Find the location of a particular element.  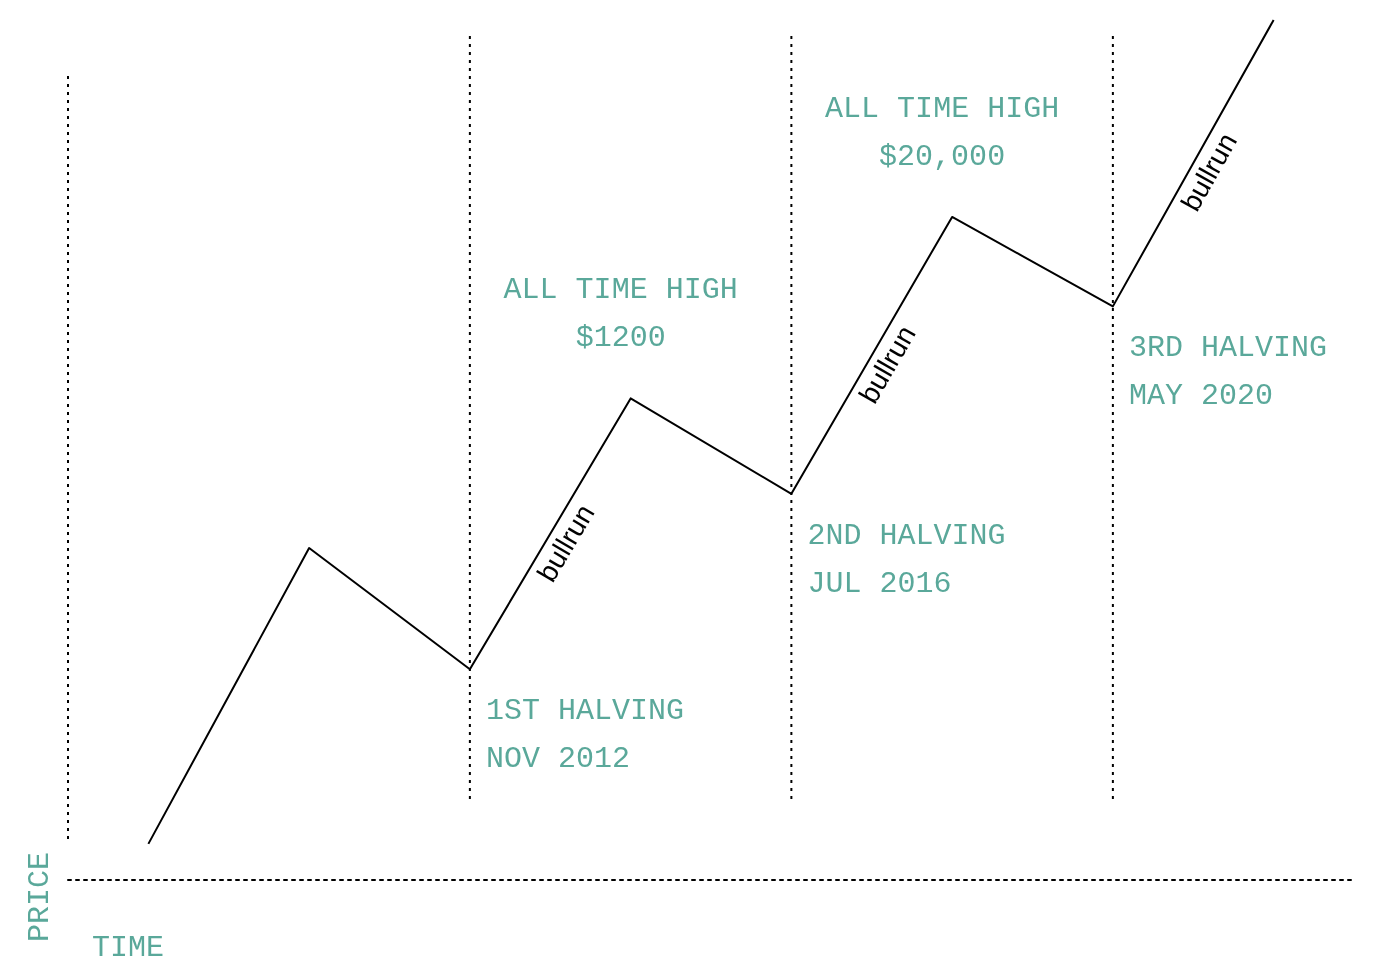

annotation: ALL TIME HIGH $20,000 is located at coordinates (942, 132).